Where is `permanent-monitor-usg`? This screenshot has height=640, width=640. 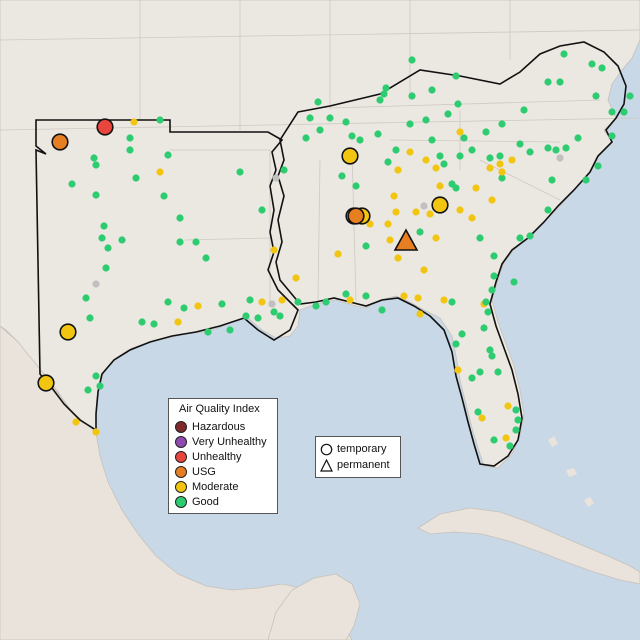
permanent-monitor-usg is located at coordinates (406, 239).